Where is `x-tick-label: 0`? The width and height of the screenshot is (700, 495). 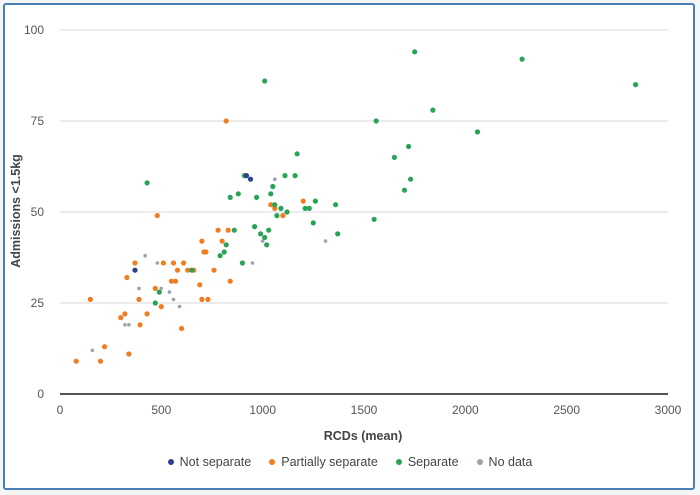 x-tick-label: 0 is located at coordinates (60, 410).